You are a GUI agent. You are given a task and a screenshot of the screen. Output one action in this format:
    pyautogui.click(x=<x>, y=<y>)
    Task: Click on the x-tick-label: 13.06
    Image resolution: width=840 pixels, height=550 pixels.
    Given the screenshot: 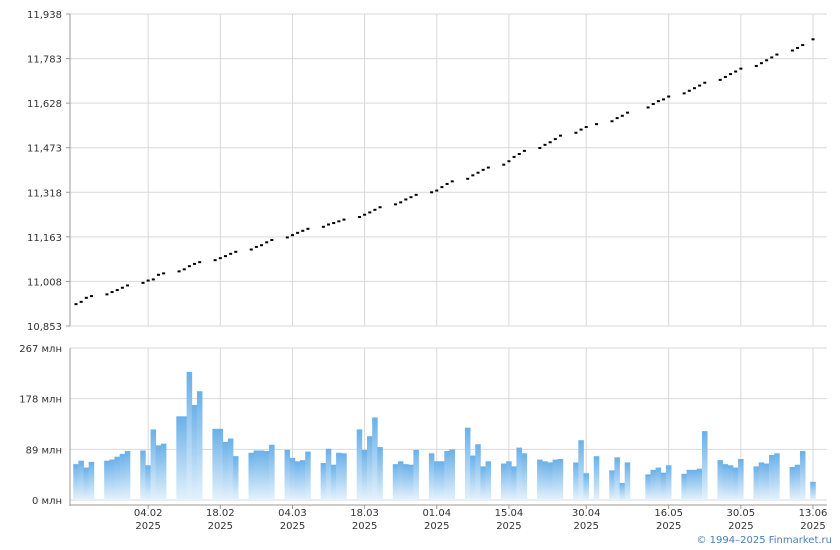 What is the action you would take?
    pyautogui.click(x=813, y=513)
    